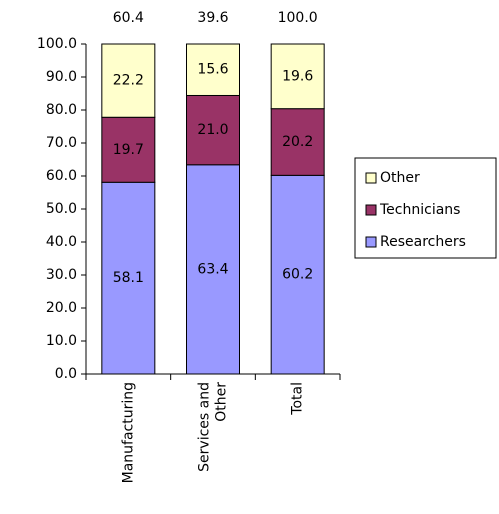 The width and height of the screenshot is (499, 514). I want to click on data-label: 19.6, so click(297, 76).